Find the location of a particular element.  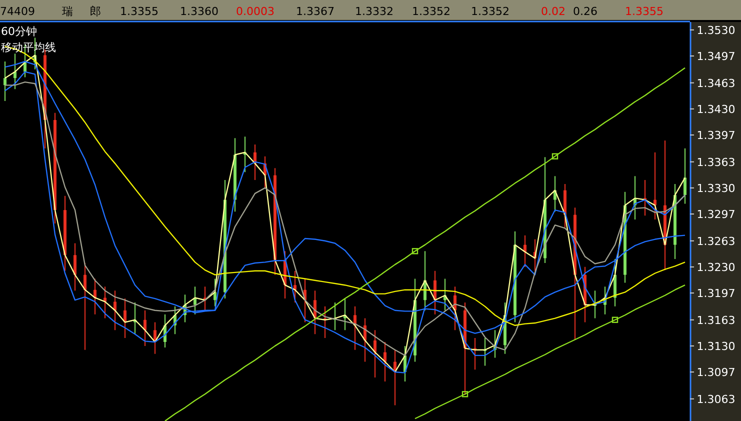

y-tick-label: 1.3263 is located at coordinates (716, 241).